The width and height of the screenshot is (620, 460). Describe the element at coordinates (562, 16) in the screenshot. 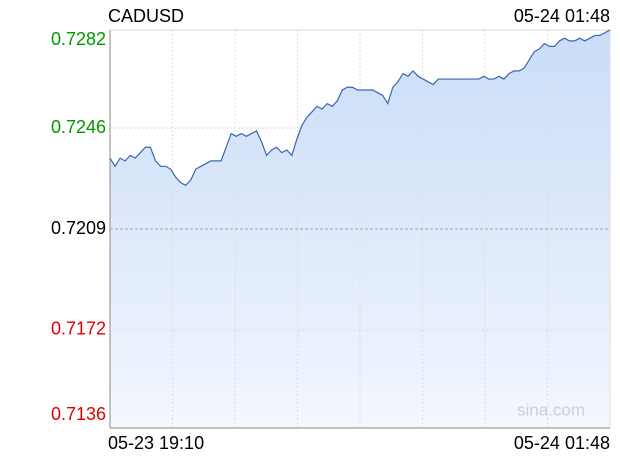

I see `timestamp: 05-24 01:48` at that location.